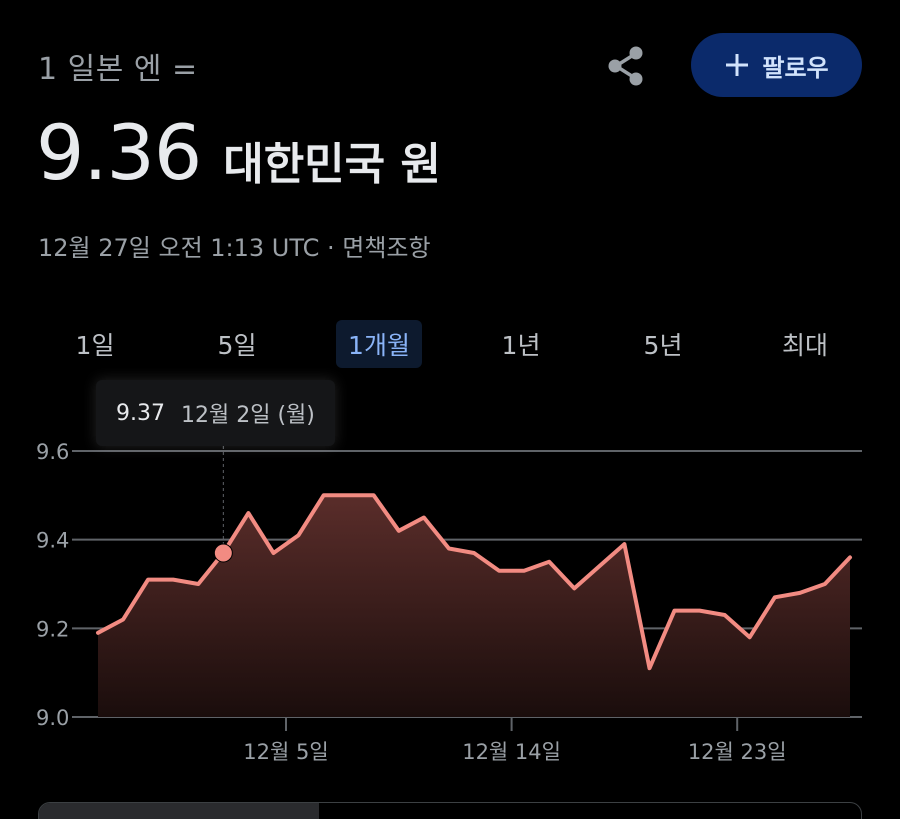 This screenshot has height=819, width=900. I want to click on plus-icon, so click(737, 65).